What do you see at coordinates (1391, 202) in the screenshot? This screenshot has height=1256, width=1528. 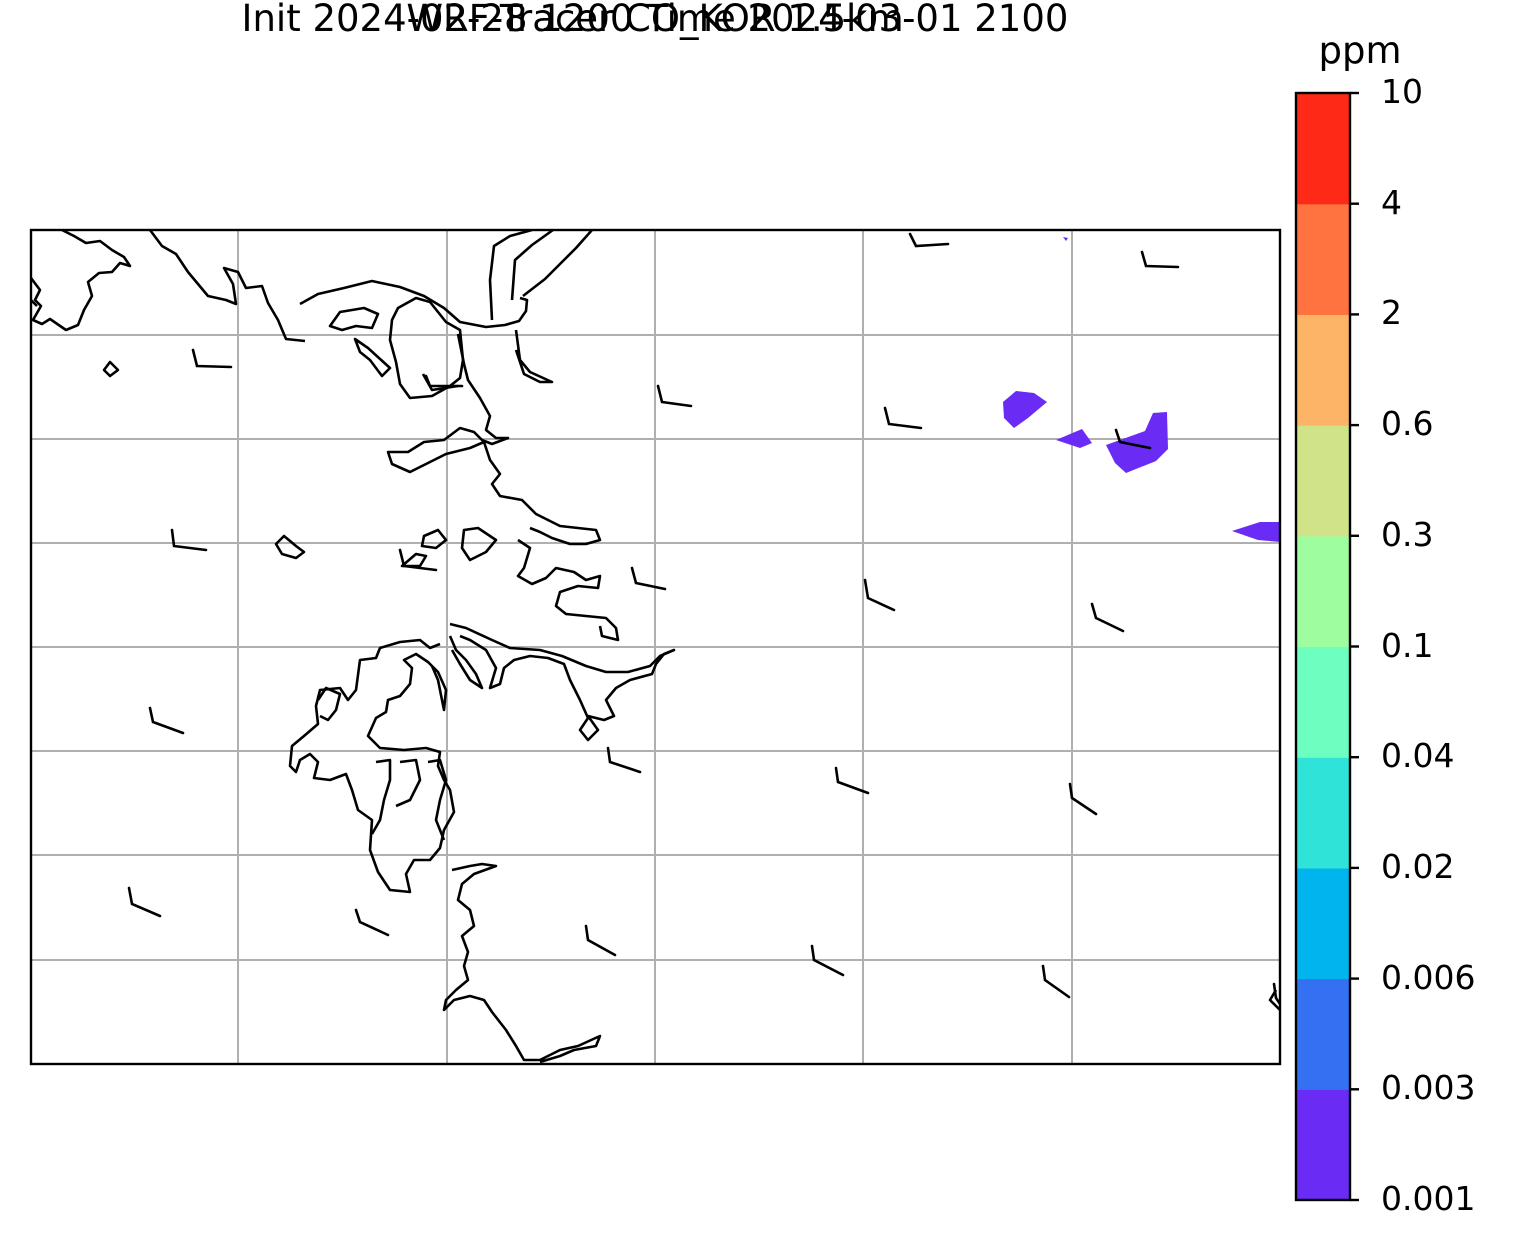 I see `colorbar-tick-label: 4` at bounding box center [1391, 202].